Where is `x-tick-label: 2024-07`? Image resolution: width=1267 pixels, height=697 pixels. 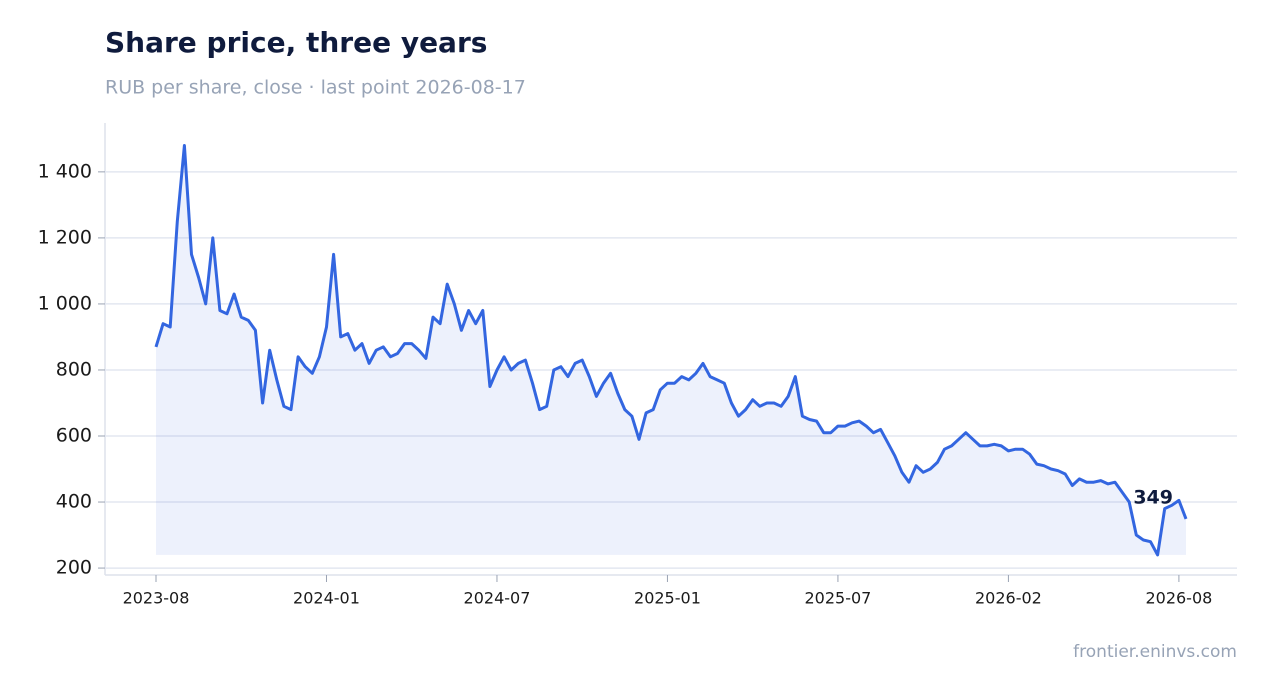 x-tick-label: 2024-07 is located at coordinates (497, 598).